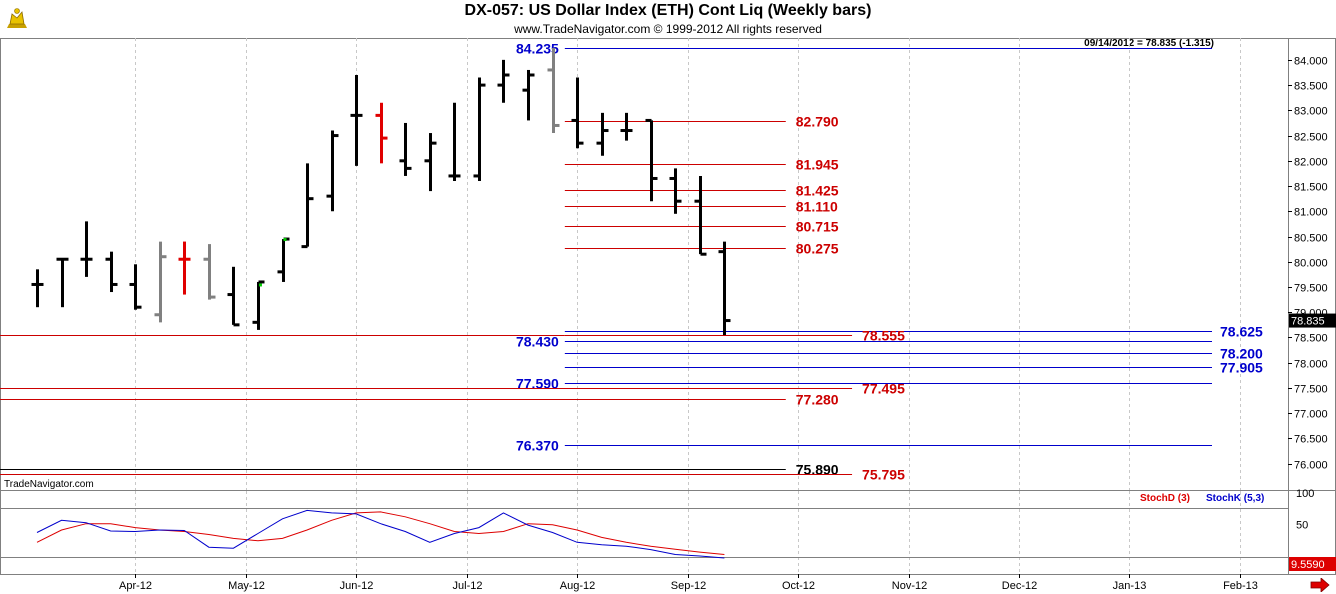 The image size is (1336, 594). I want to click on level-label: 78.430, so click(537, 342).